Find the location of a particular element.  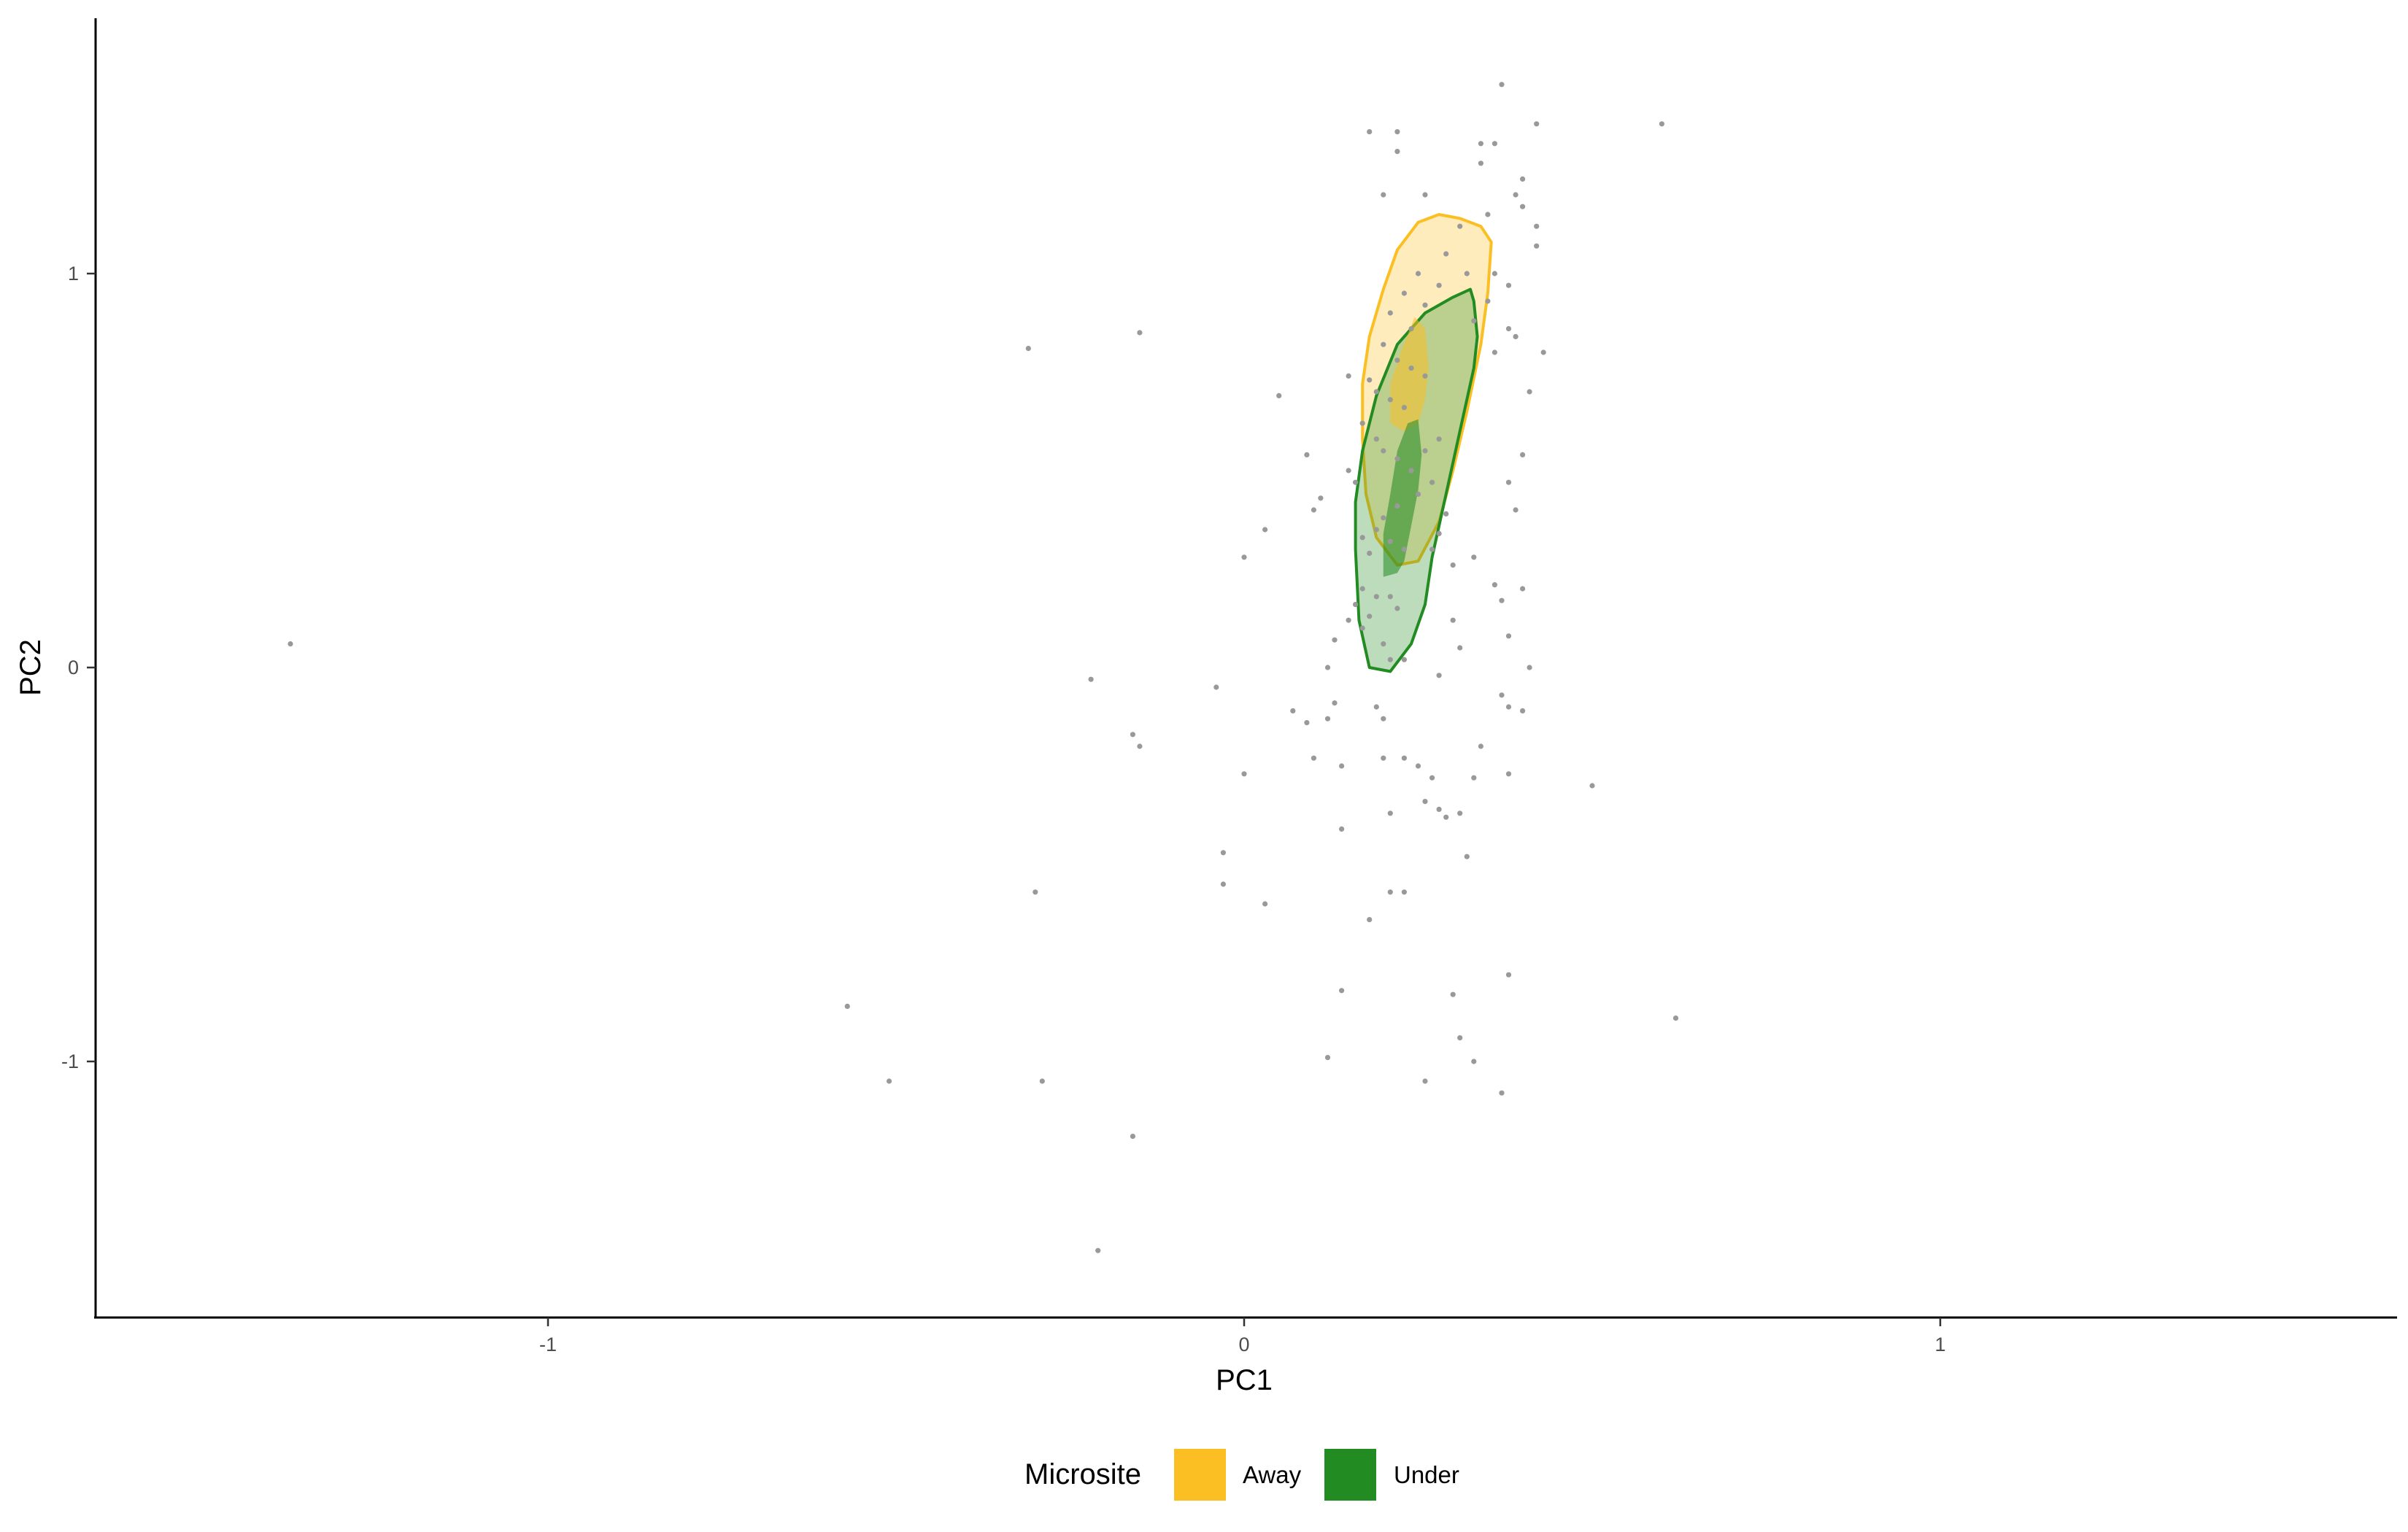

y-tick-label: -1 is located at coordinates (70, 1062).